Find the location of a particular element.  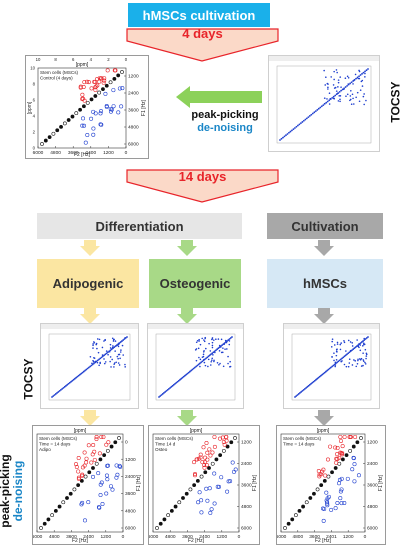

ppm-y-tick-label: 10 is located at coordinates (32, 68).